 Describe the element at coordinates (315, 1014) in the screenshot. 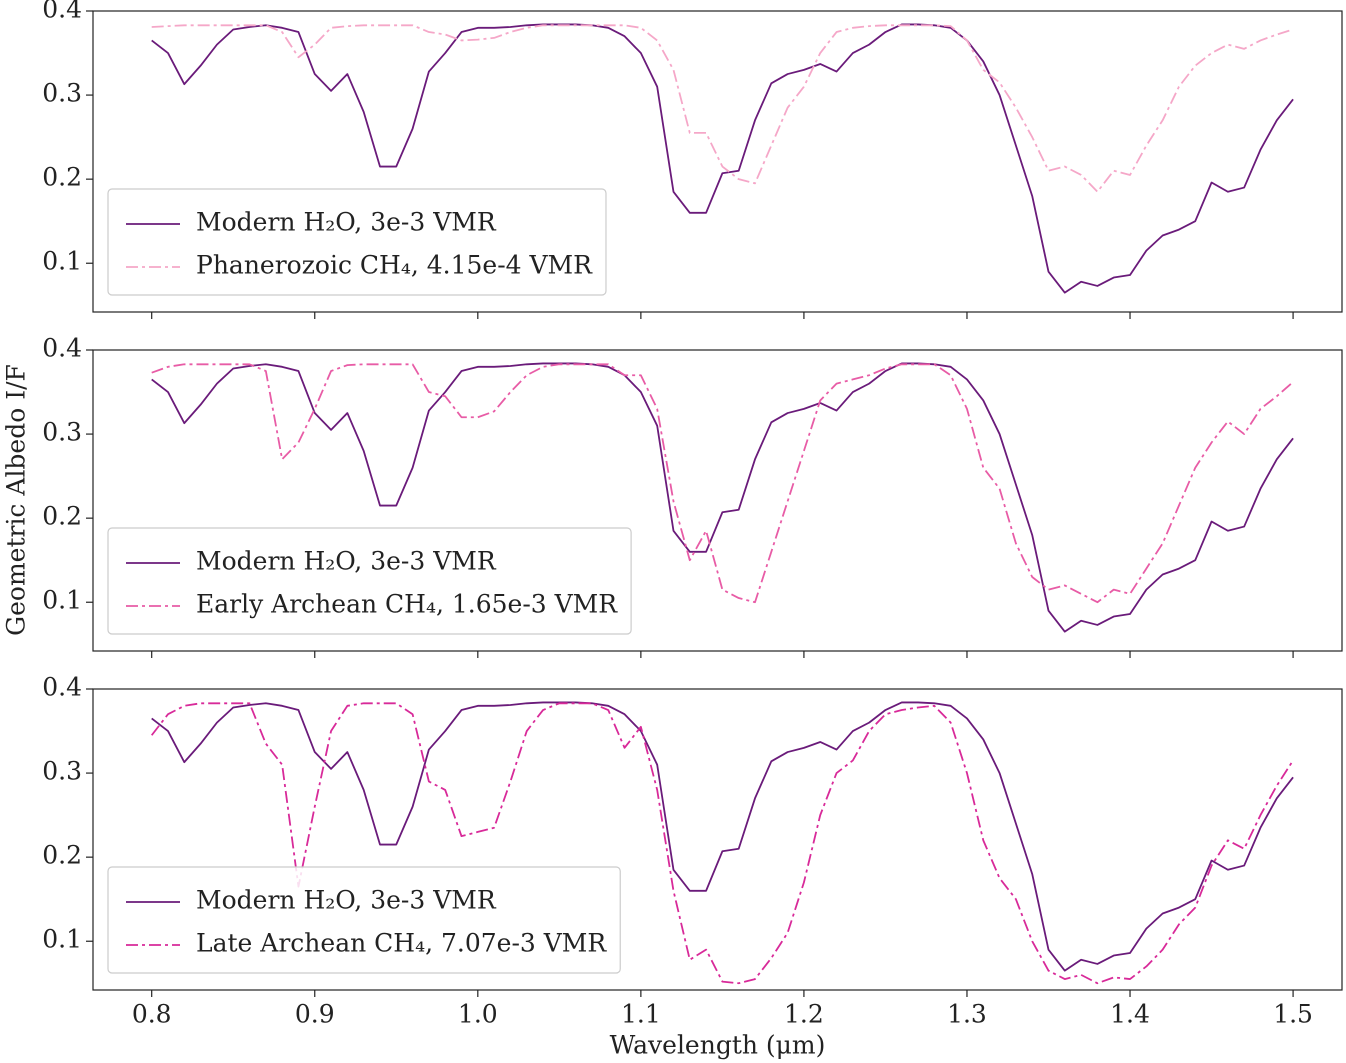

I see `x-tick-label: 0.9` at that location.